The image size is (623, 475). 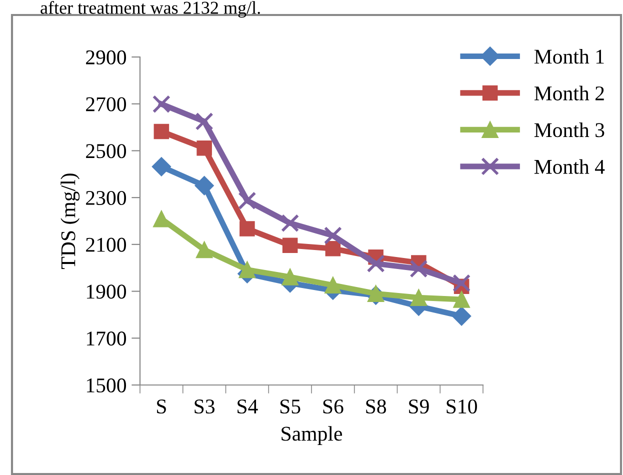 I want to click on x-tick-label: S8, so click(x=376, y=406).